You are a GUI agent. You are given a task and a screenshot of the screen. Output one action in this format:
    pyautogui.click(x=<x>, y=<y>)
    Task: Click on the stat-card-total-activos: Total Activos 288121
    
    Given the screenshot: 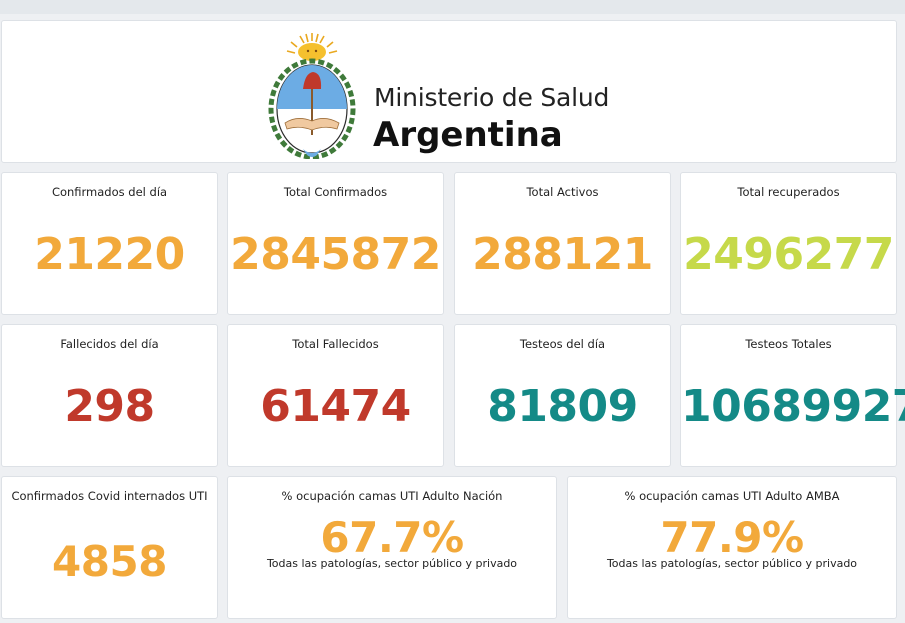 What is the action you would take?
    pyautogui.click(x=562, y=243)
    